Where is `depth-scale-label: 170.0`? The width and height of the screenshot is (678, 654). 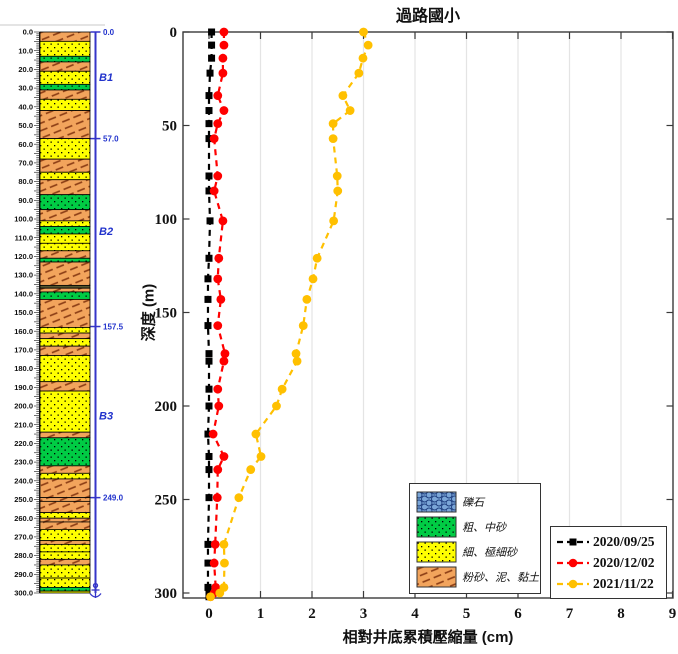
depth-scale-label: 170.0 is located at coordinates (23, 350).